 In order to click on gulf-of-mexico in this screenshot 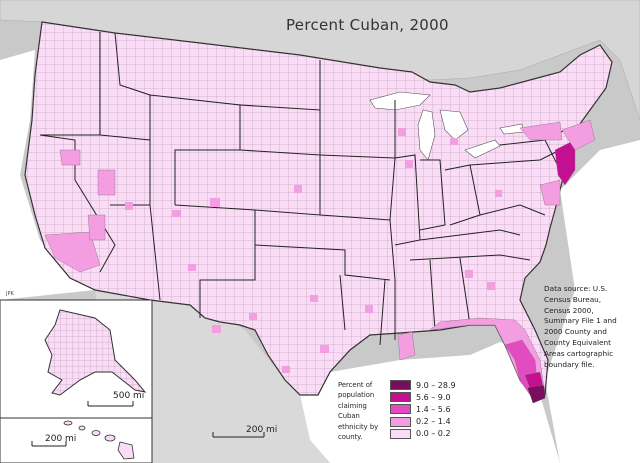, I will do `click(430, 402)`.